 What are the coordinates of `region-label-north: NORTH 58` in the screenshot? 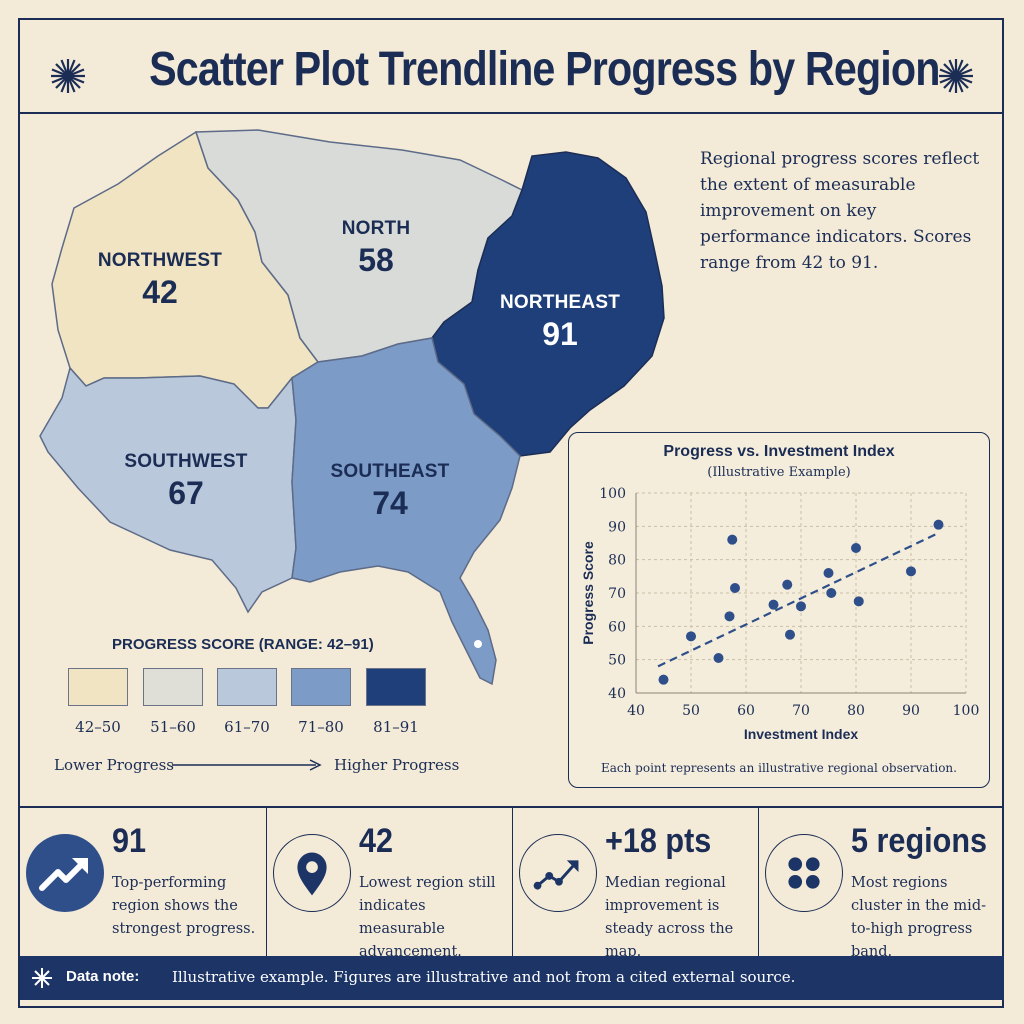 It's located at (376, 248).